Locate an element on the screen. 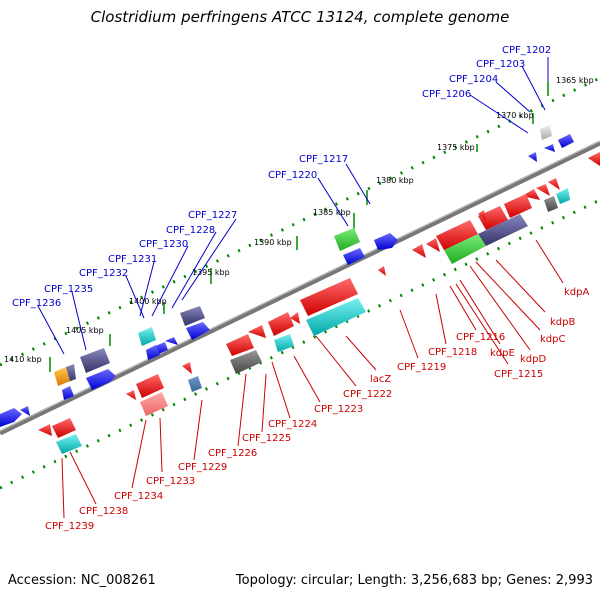  gene-label: CPF_1227 is located at coordinates (212, 215).